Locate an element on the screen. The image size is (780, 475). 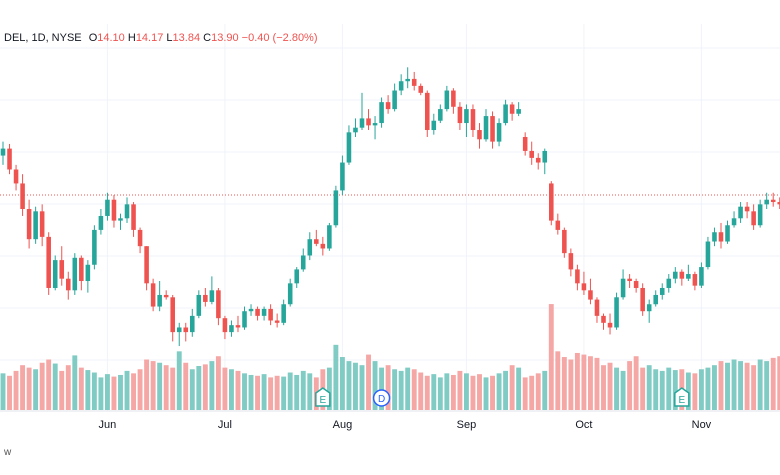
brand-text: w is located at coordinates (8, 452).